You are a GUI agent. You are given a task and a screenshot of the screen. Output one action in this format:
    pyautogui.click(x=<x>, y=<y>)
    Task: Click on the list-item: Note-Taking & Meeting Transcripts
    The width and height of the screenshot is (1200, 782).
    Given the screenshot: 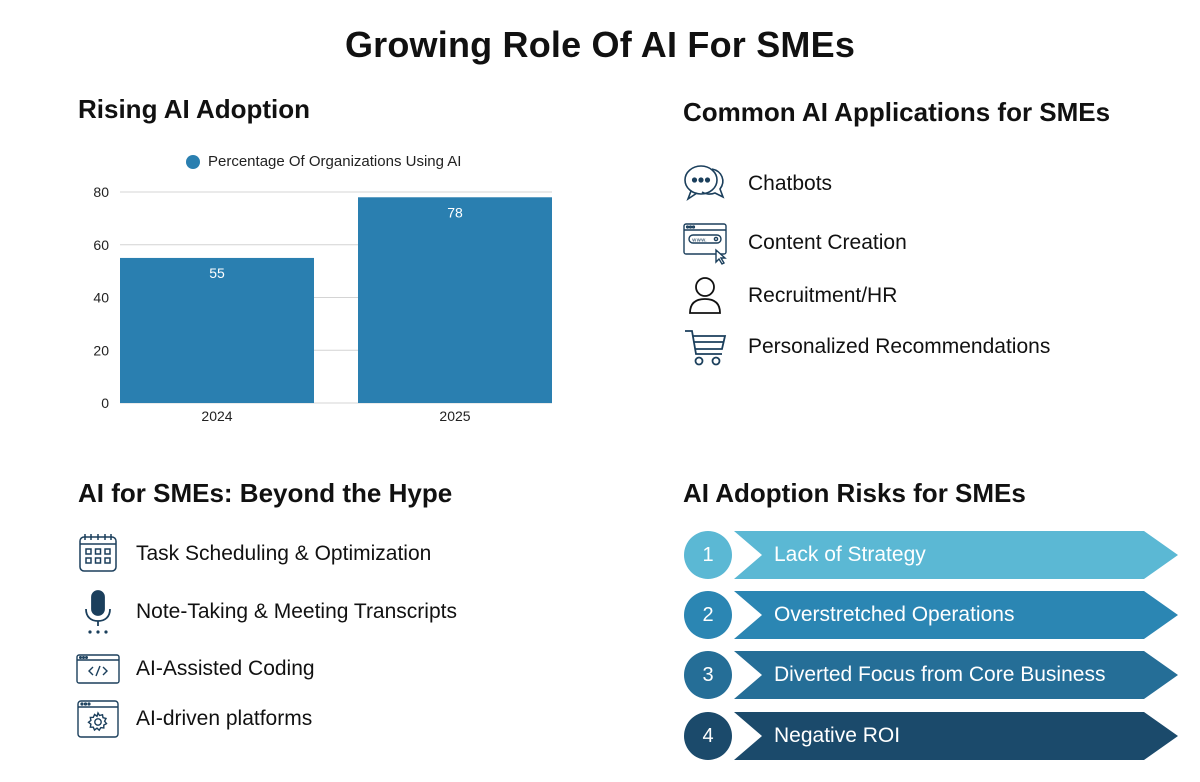 What is the action you would take?
    pyautogui.click(x=266, y=612)
    